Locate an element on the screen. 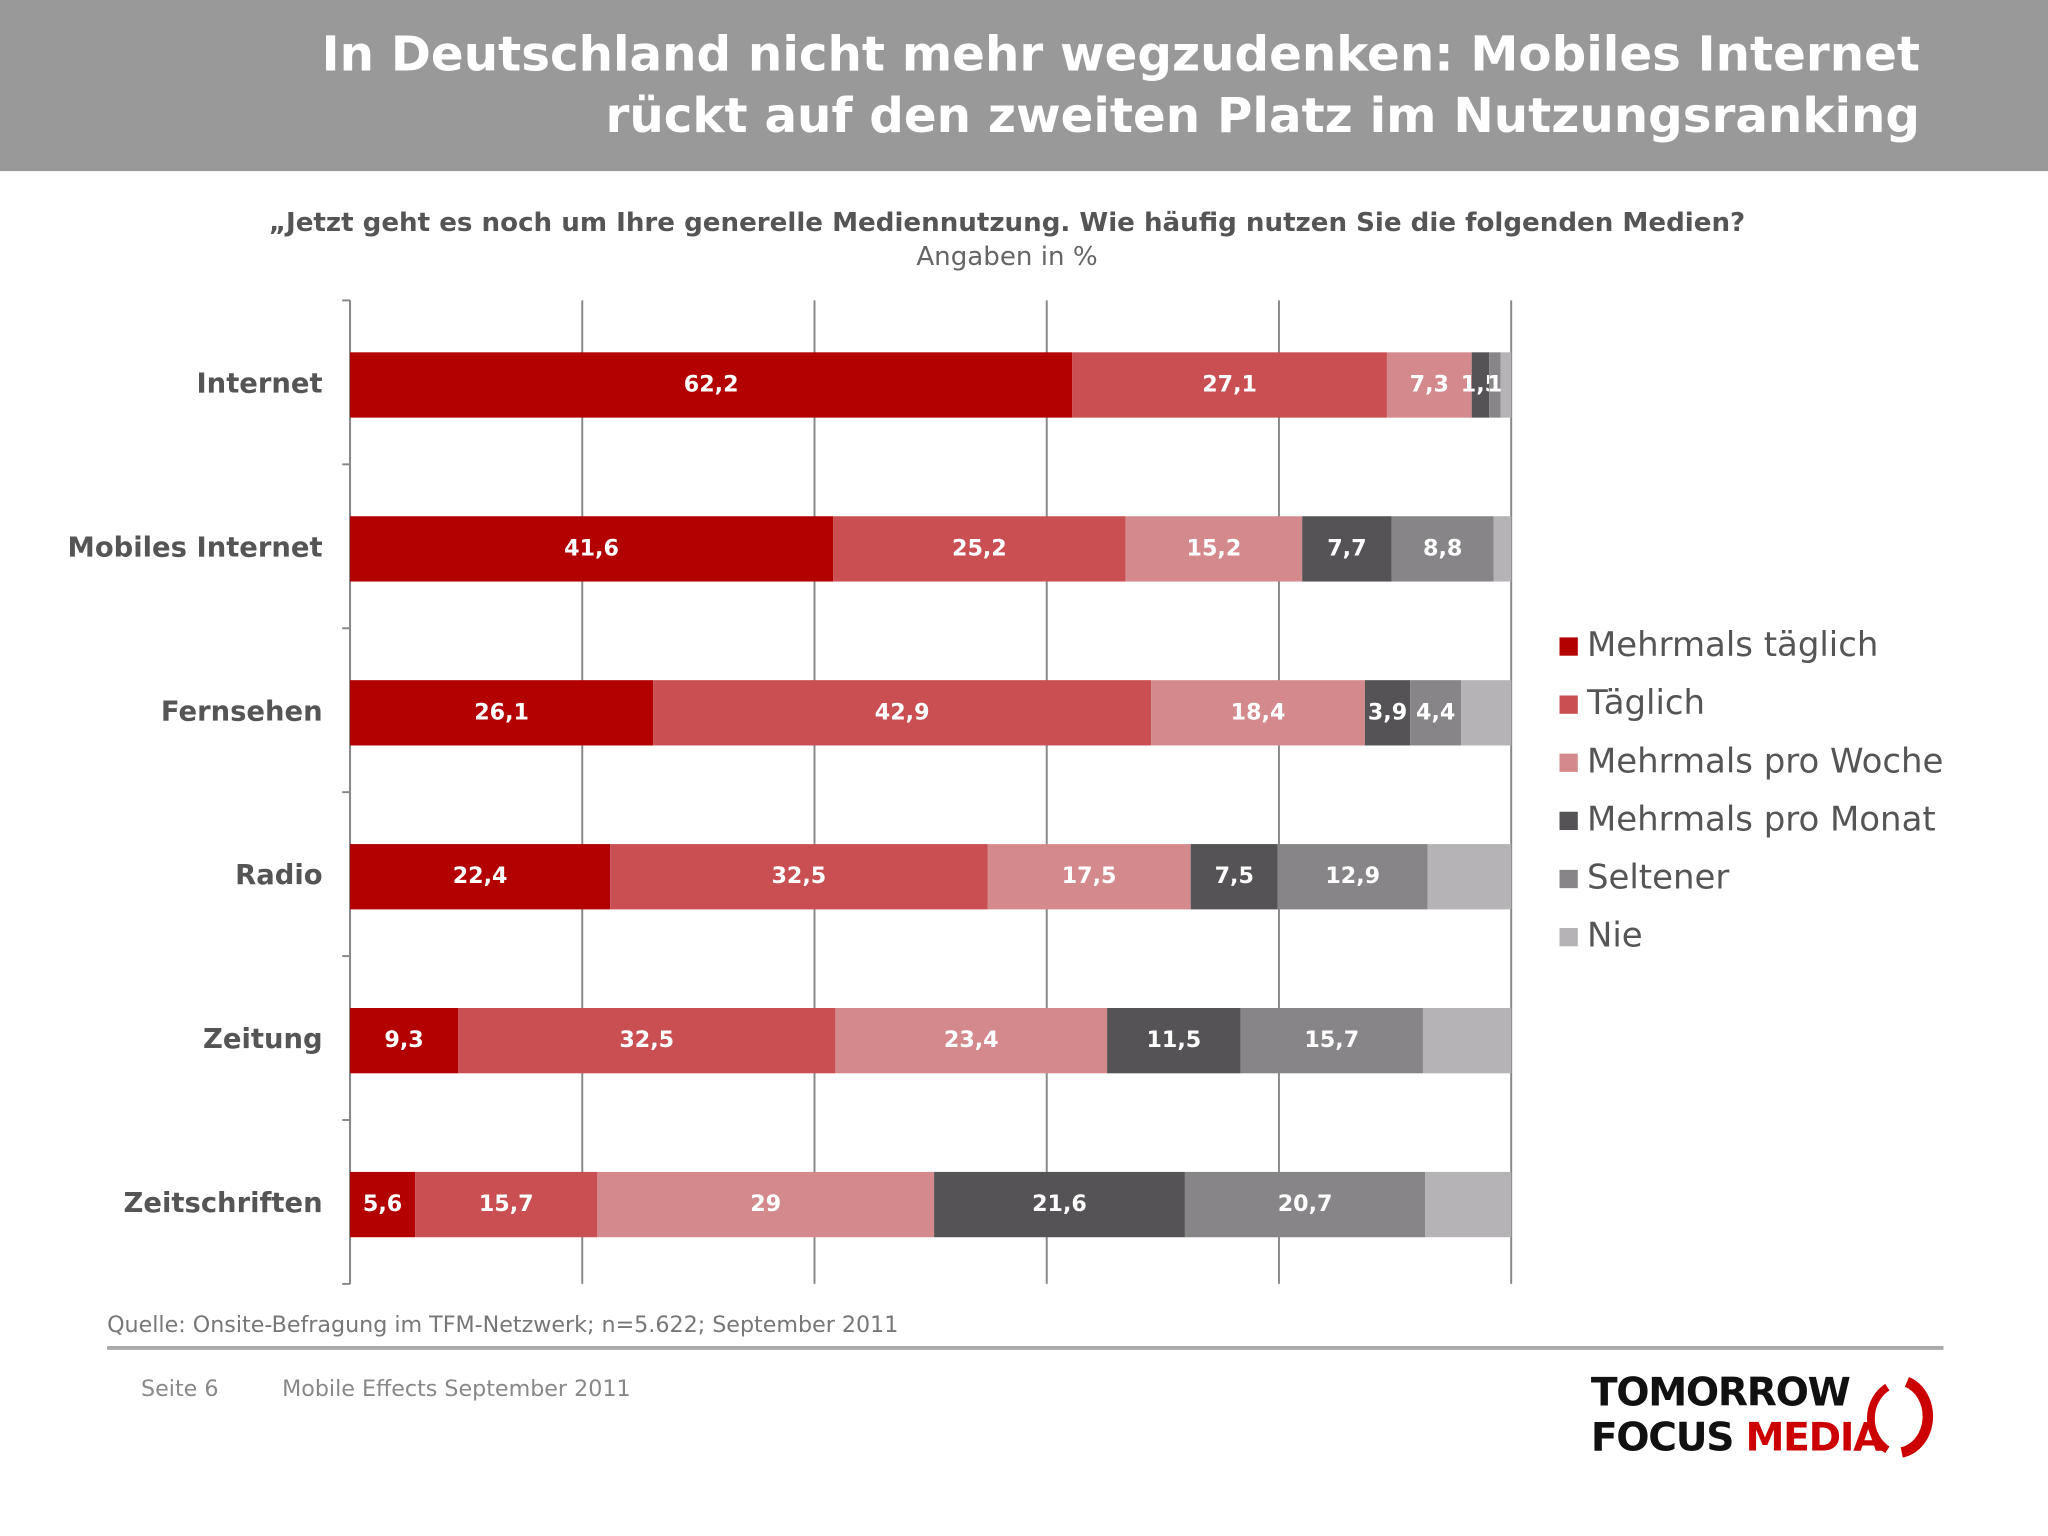 Image resolution: width=2048 pixels, height=1536 pixels. legend-label: Mehrmals pro Woche is located at coordinates (1765, 761).